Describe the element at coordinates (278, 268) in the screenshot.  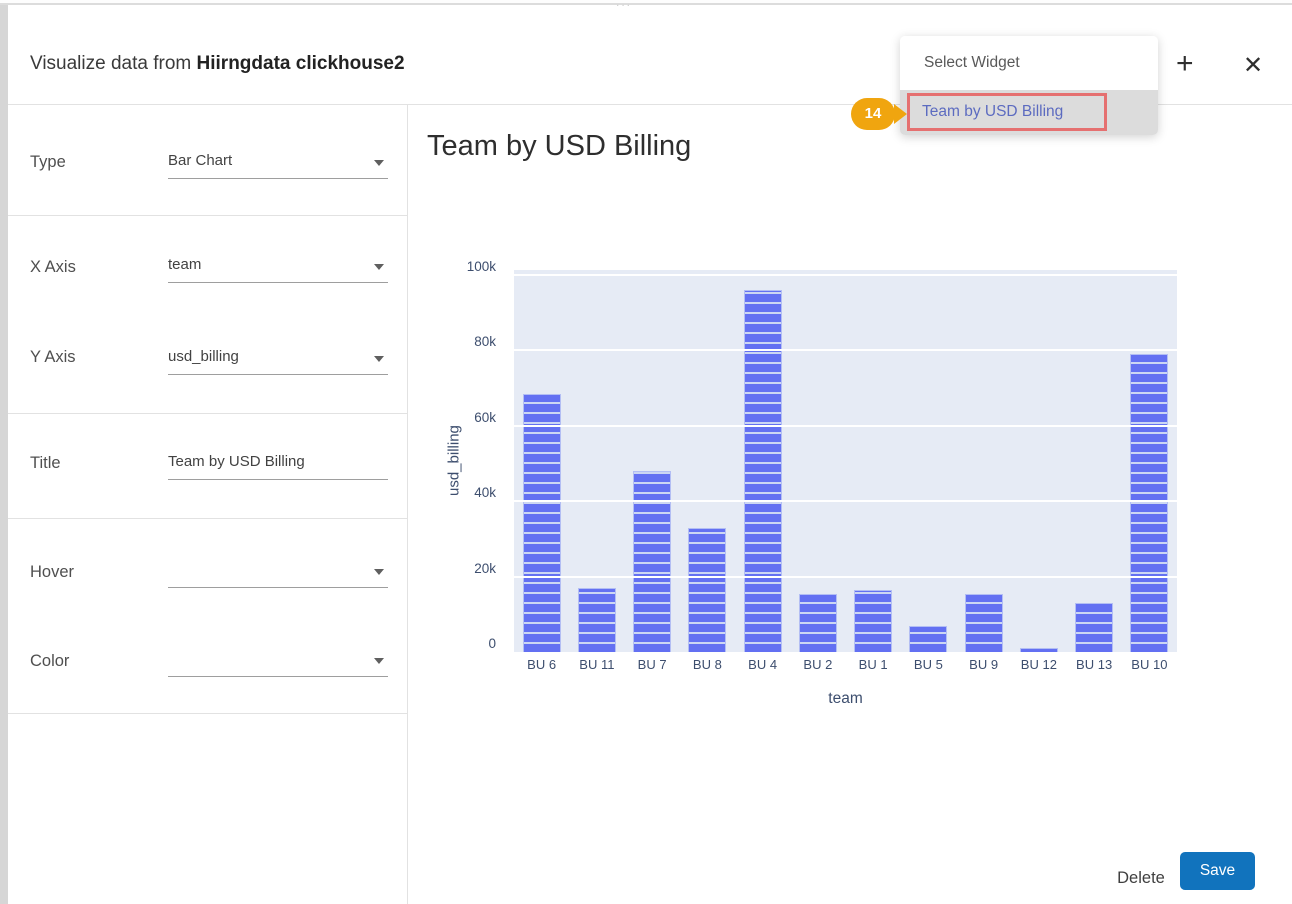
I see `x-axis-select: team` at that location.